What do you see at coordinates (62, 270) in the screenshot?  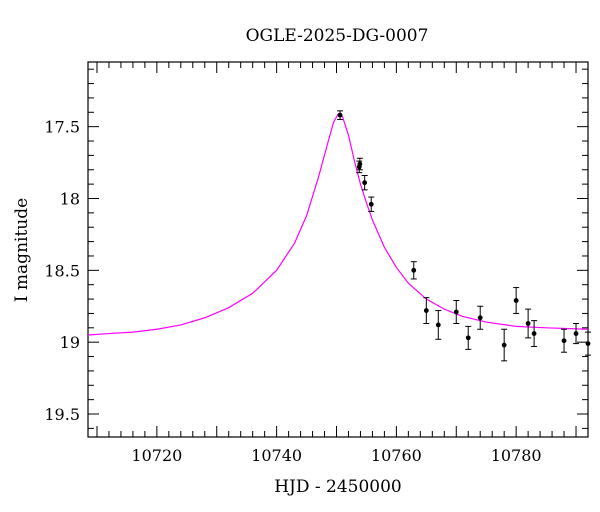 I see `y-tick-label: 18.5` at bounding box center [62, 270].